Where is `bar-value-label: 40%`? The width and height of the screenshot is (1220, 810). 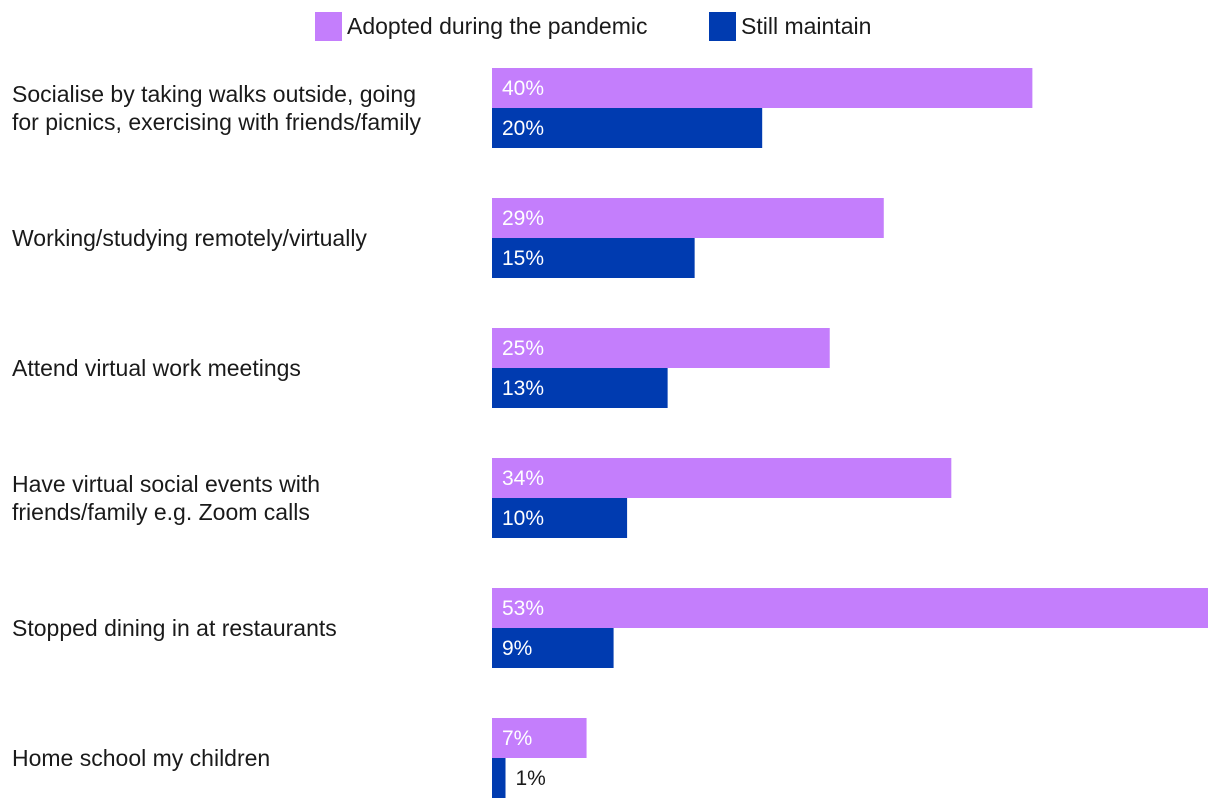
bar-value-label: 40% is located at coordinates (523, 88).